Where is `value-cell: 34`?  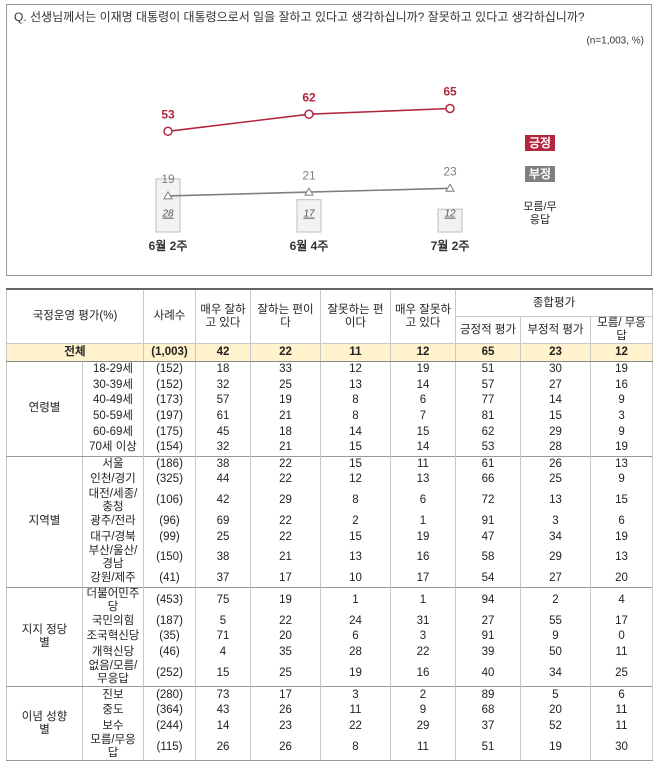
value-cell: 34 is located at coordinates (555, 673).